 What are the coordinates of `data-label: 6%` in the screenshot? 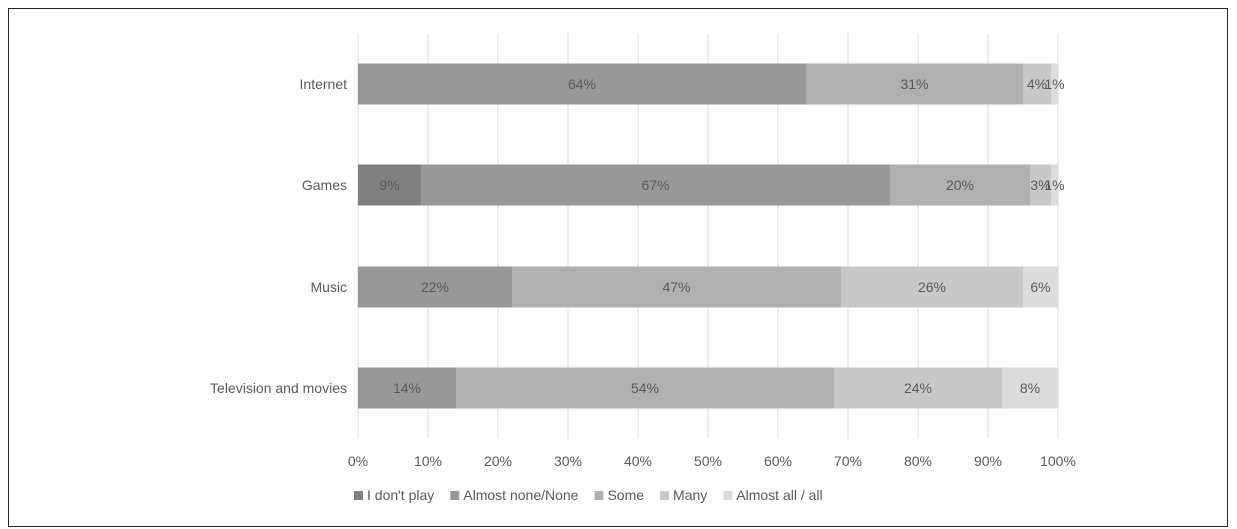 It's located at (1040, 287).